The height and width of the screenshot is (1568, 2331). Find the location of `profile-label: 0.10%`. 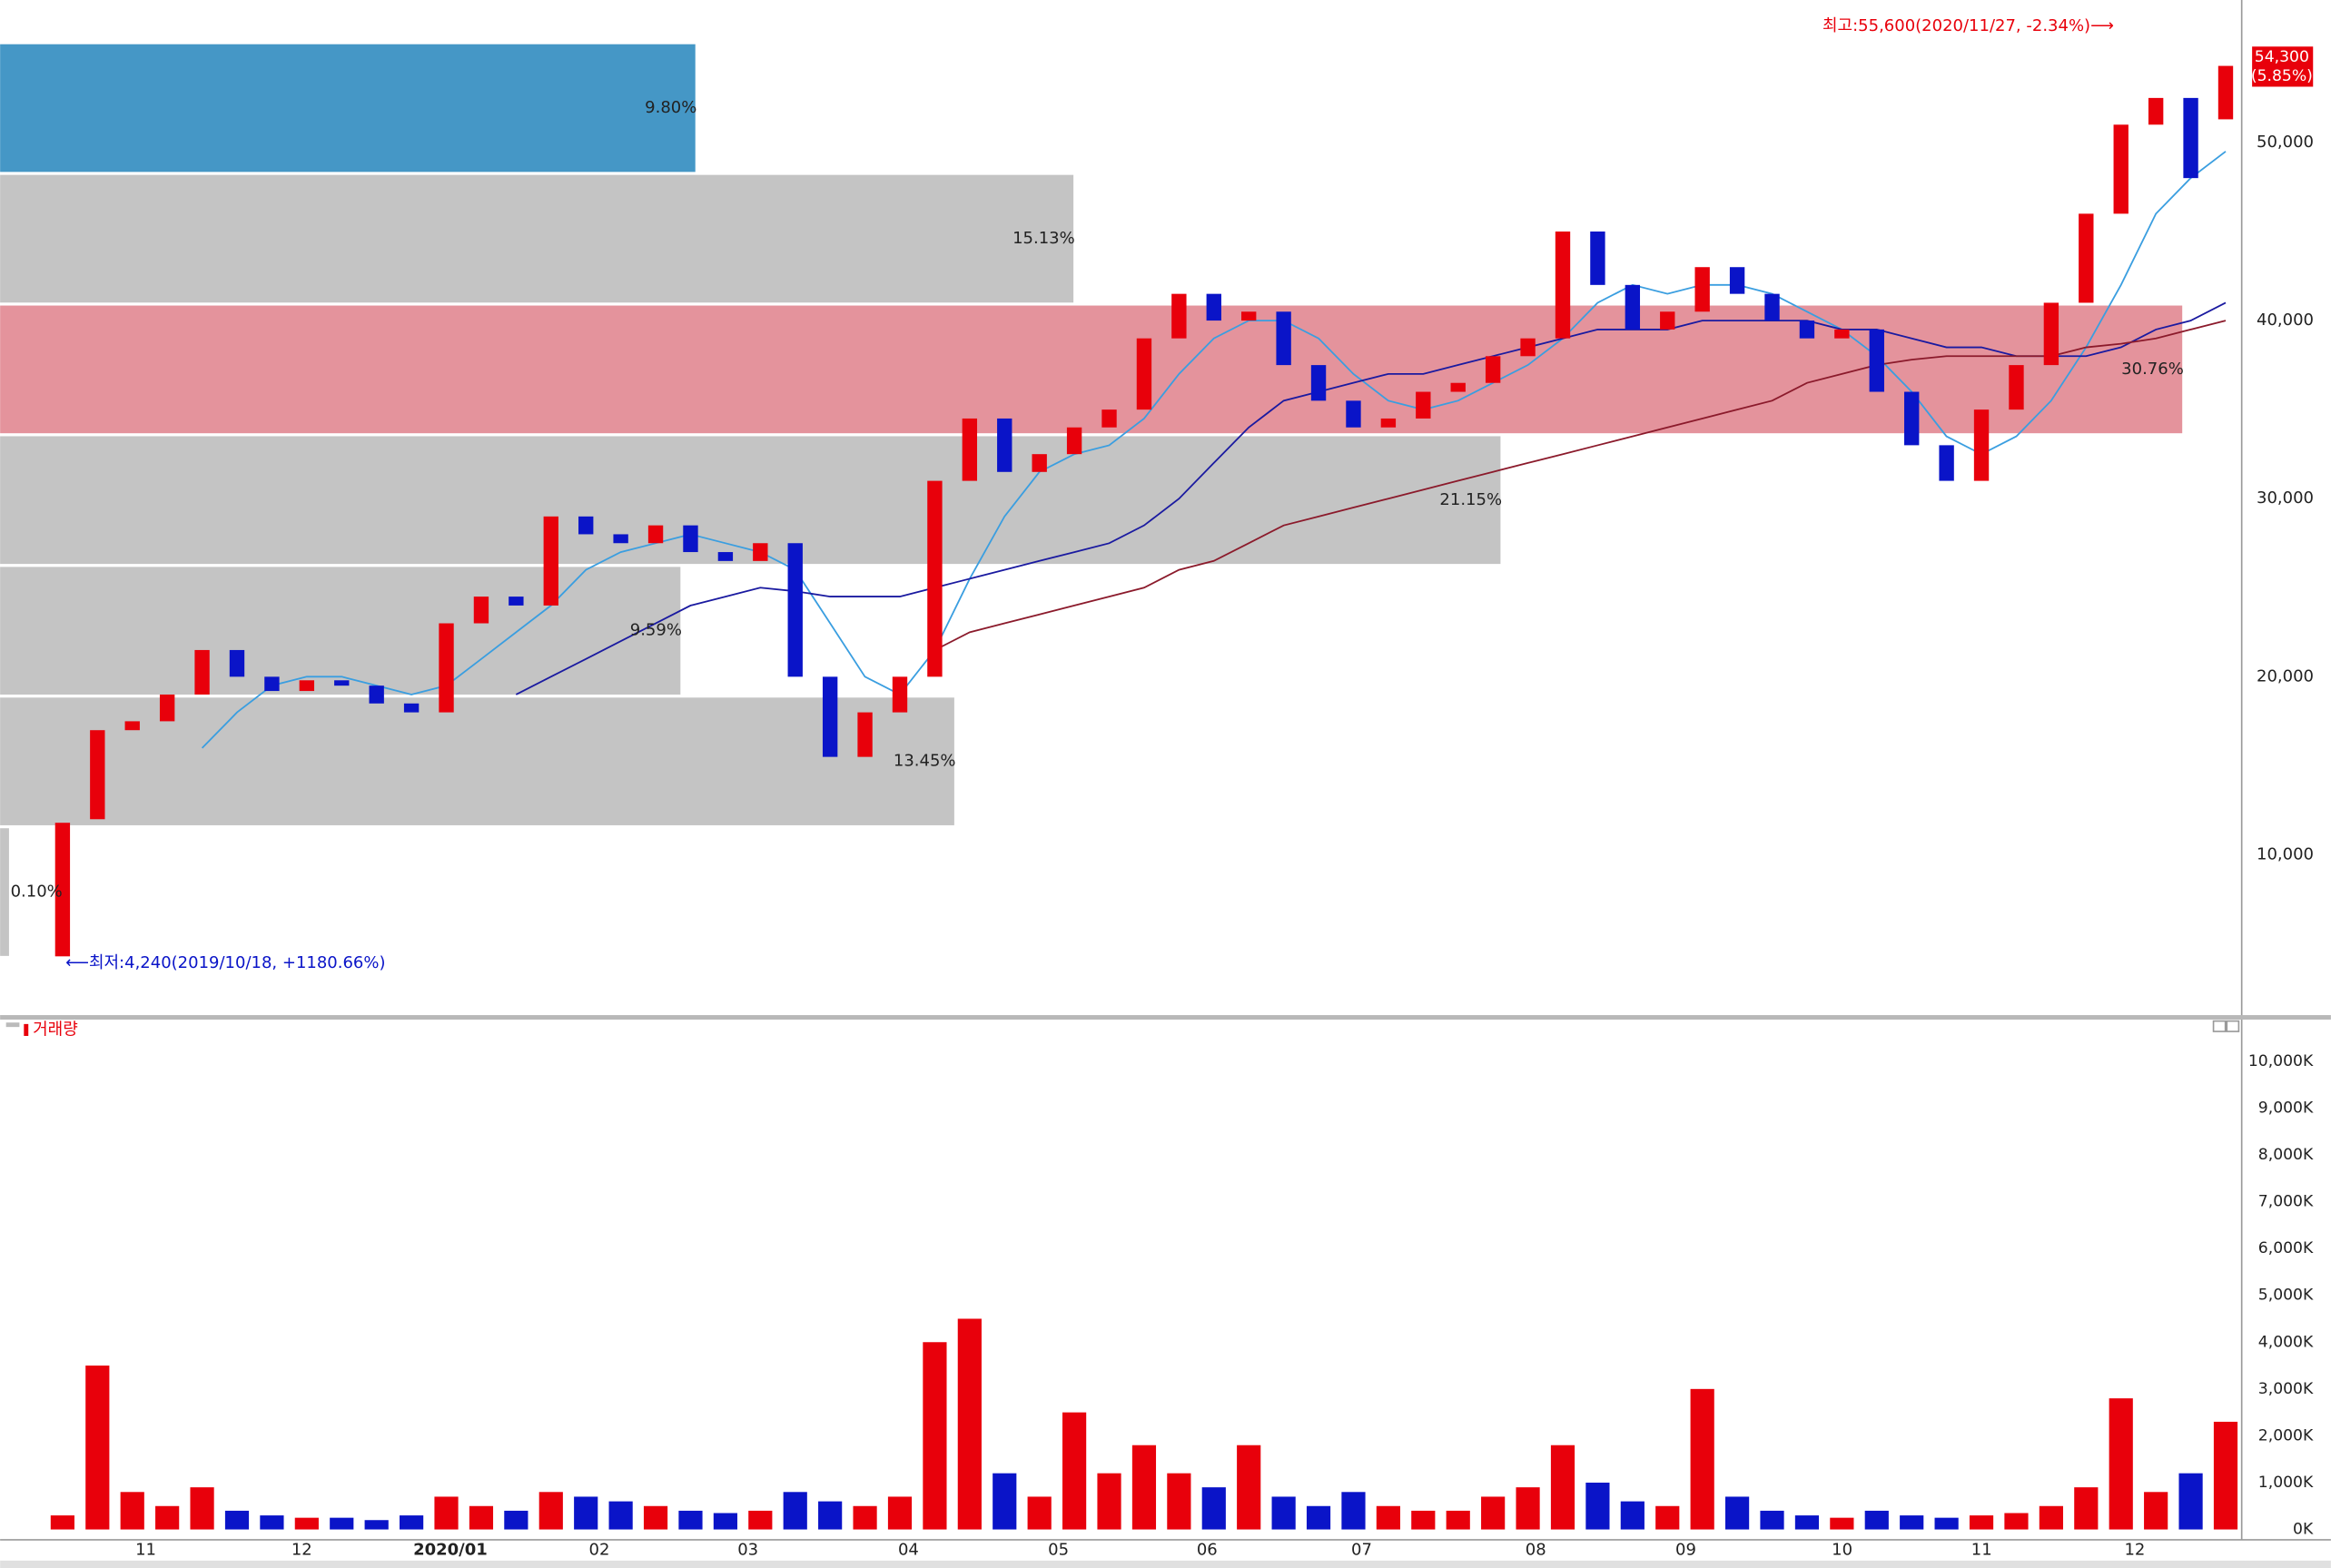

profile-label: 0.10% is located at coordinates (37, 893).